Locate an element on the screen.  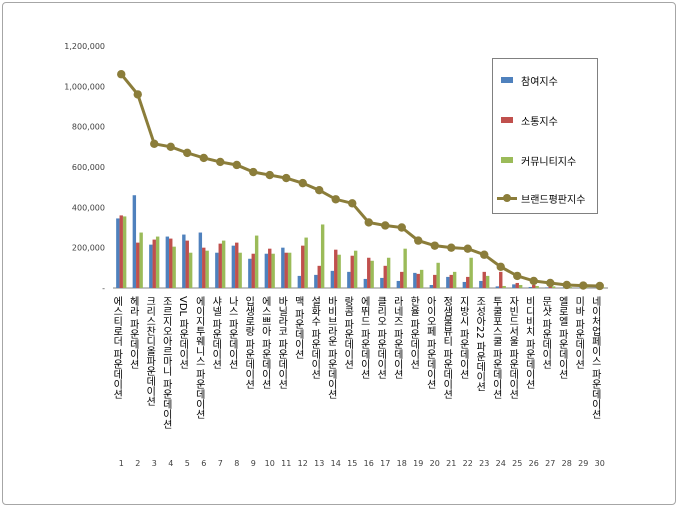
x-category-label: 클리오 파운데이션 is located at coordinates (381, 337).